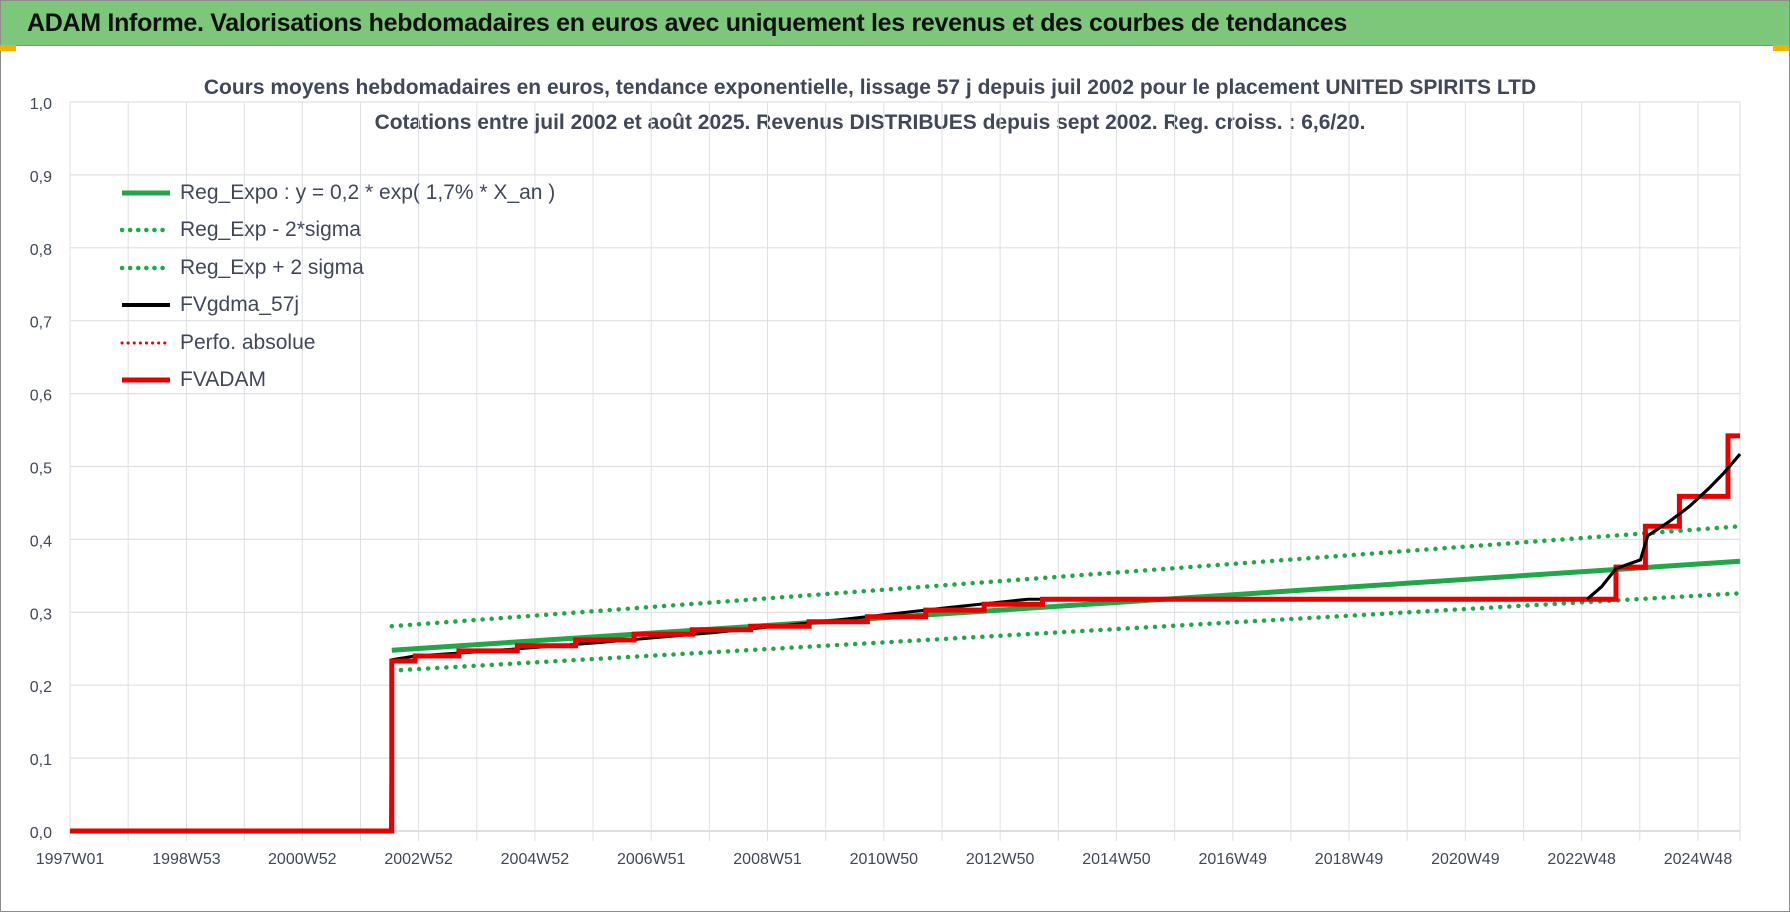 The height and width of the screenshot is (912, 1790). Describe the element at coordinates (1233, 859) in the screenshot. I see `x-tick-label: 2016W49` at that location.